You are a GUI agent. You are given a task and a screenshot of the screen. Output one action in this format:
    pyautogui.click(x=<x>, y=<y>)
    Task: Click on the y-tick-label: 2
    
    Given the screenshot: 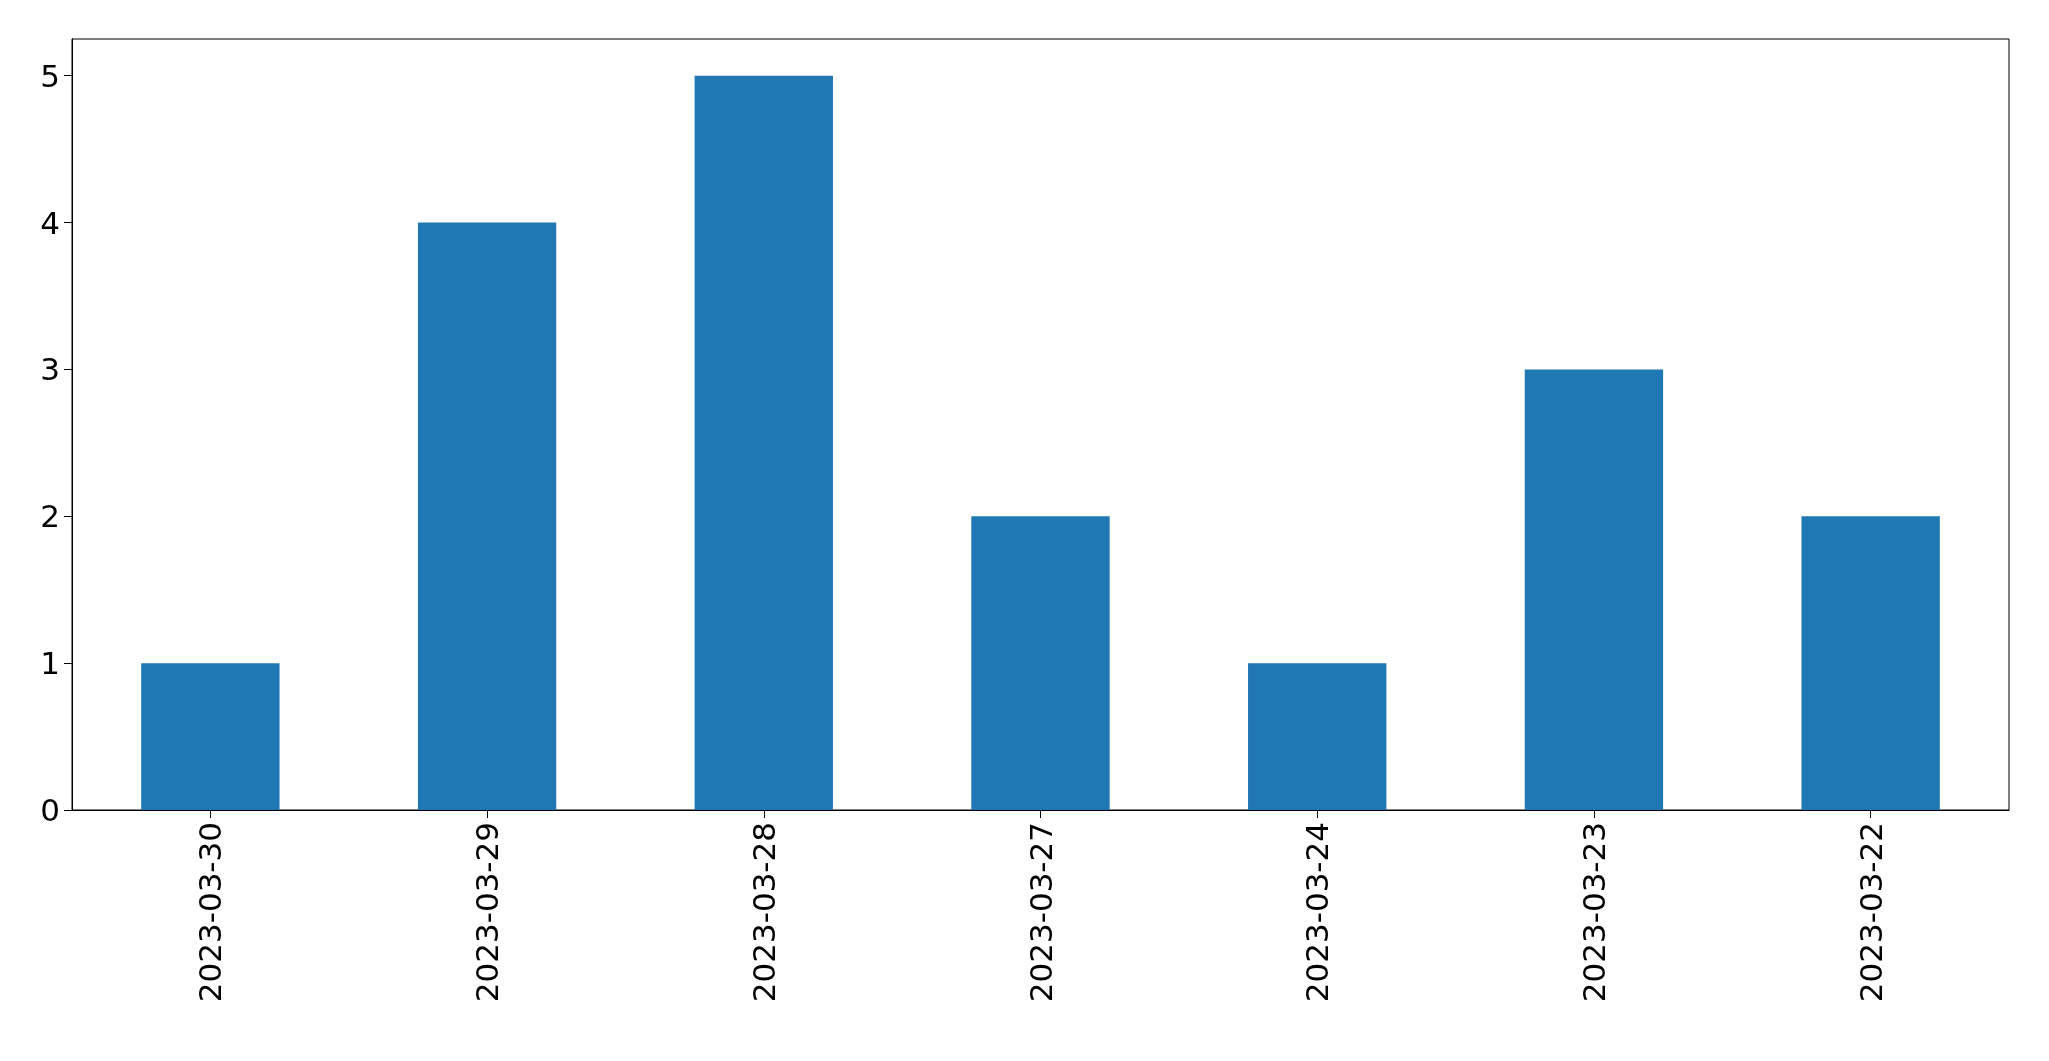 What is the action you would take?
    pyautogui.click(x=50, y=516)
    